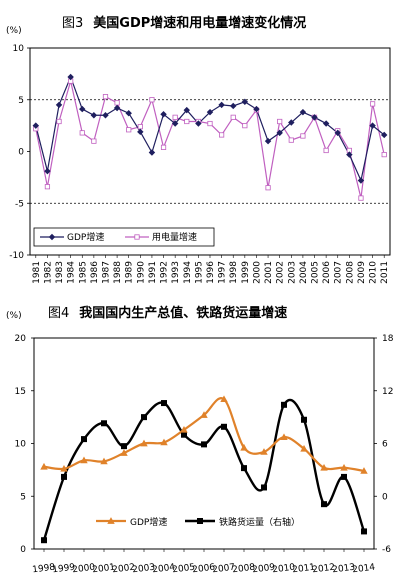  I want to click on legend-rail-label: 铁路货运量（右轴）, so click(259, 522).